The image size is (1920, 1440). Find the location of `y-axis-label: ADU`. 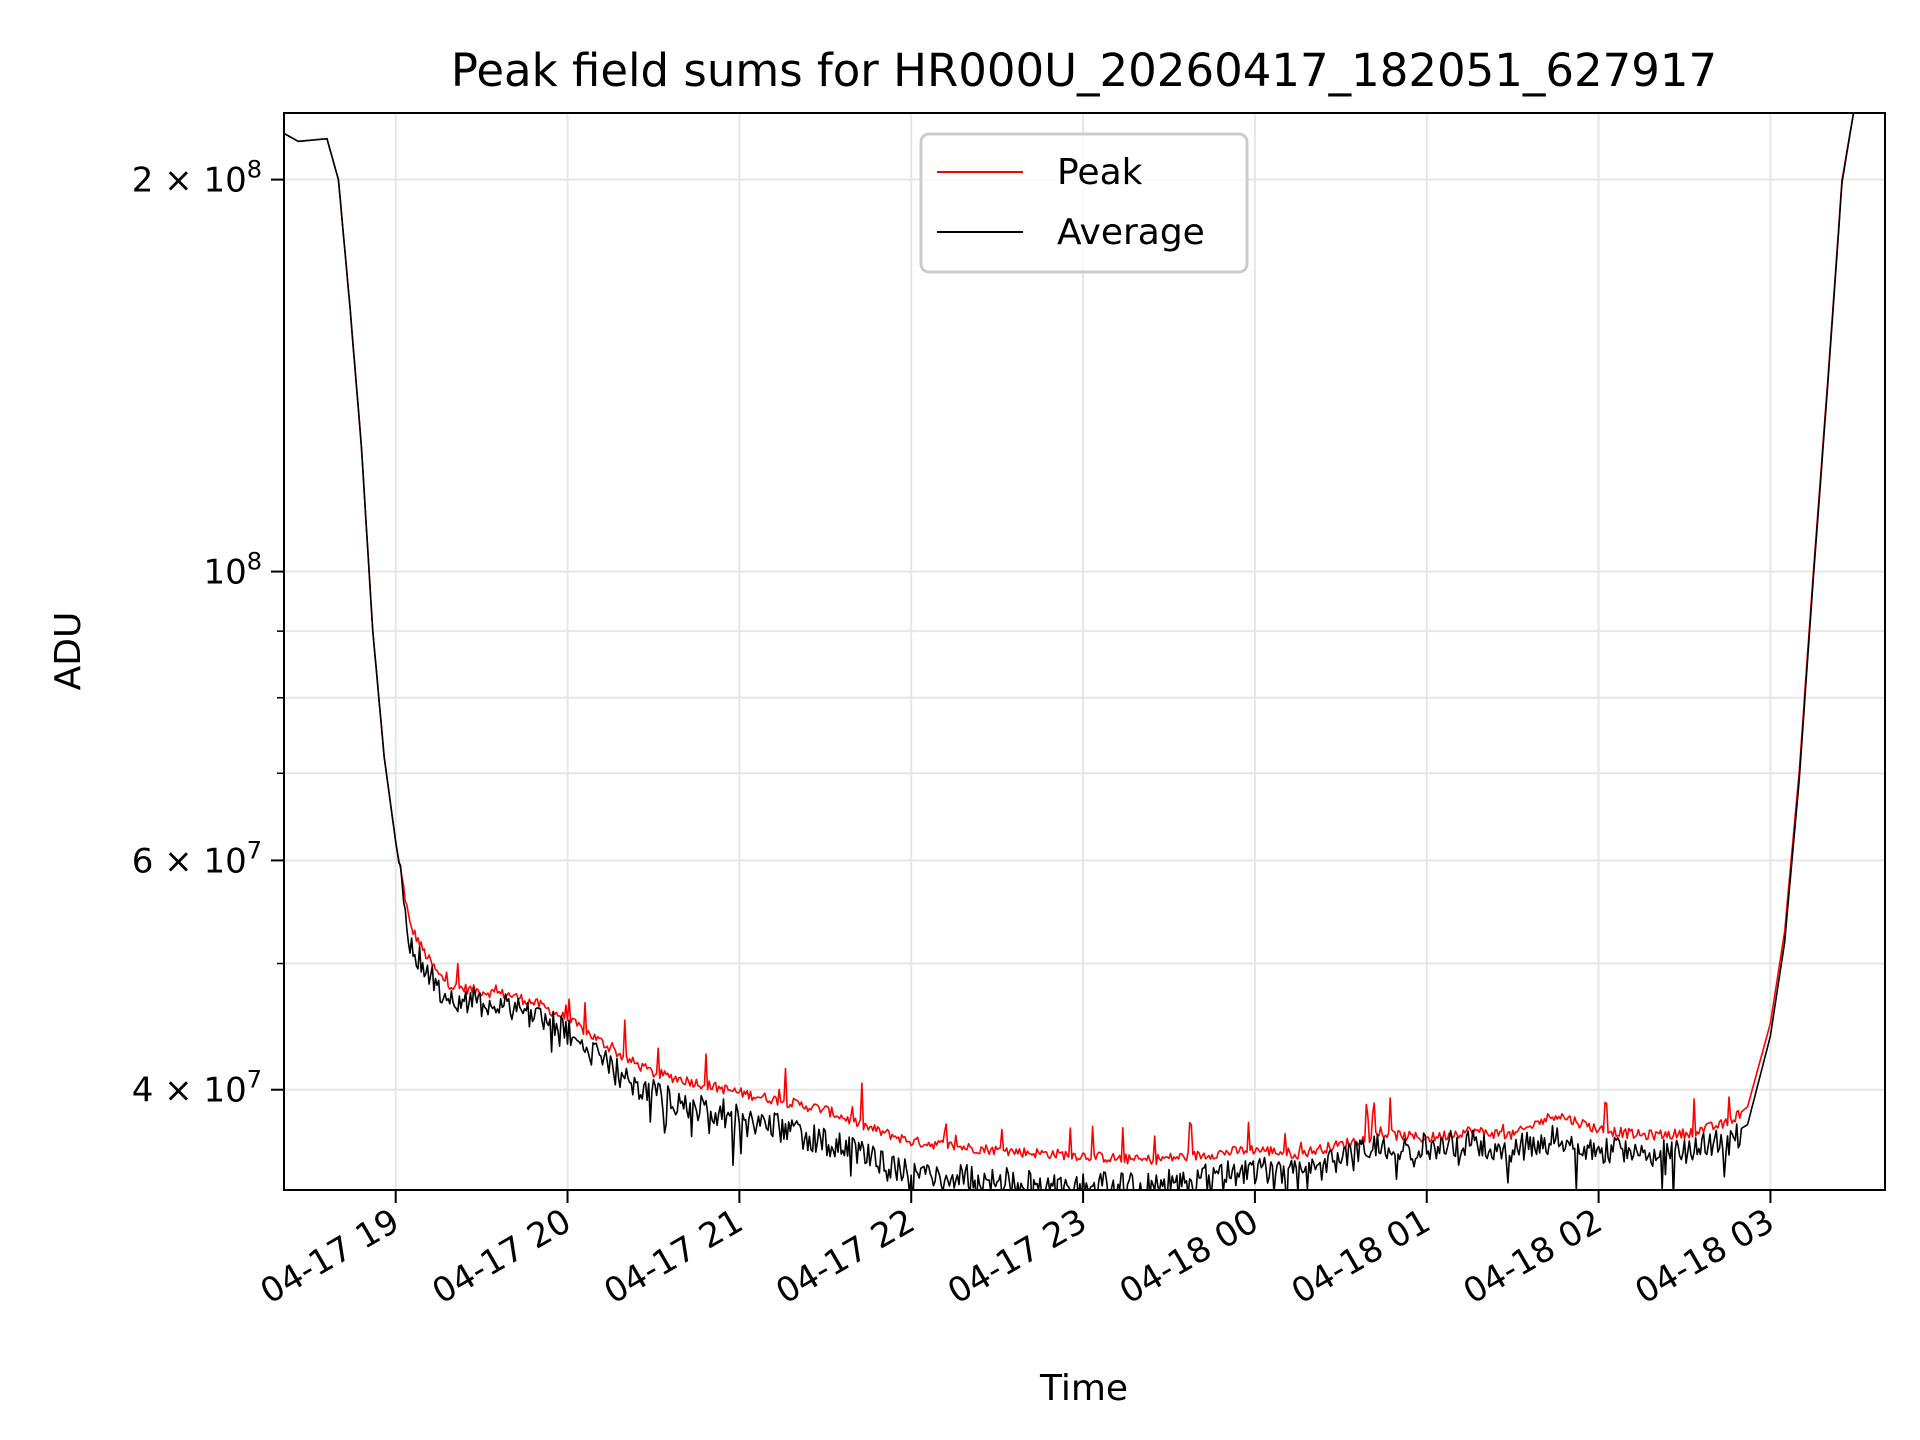

y-axis-label: ADU is located at coordinates (68, 651).